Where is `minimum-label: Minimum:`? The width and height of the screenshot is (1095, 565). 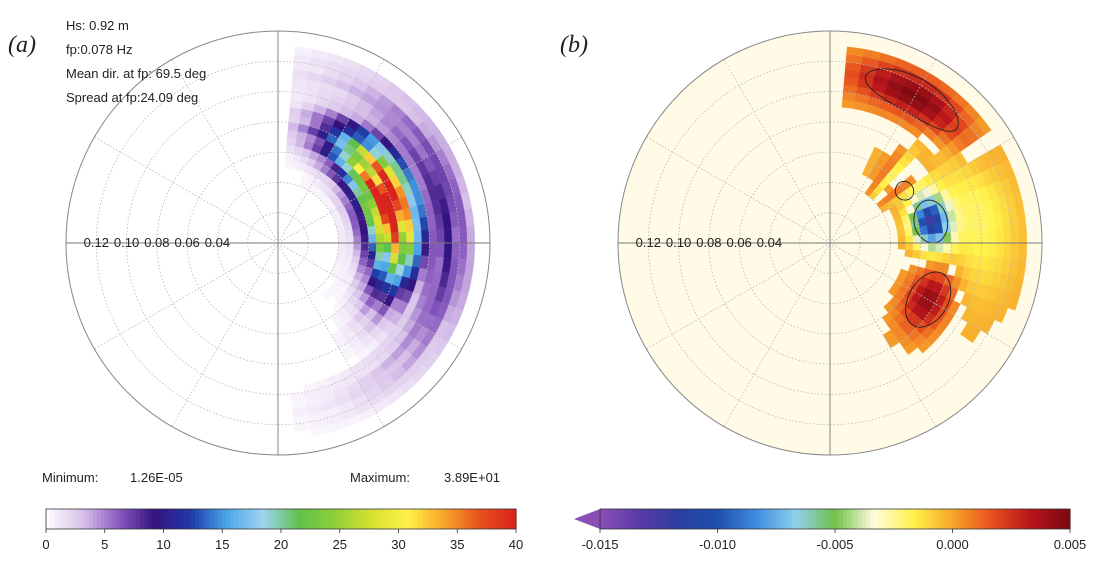
minimum-label: Minimum: is located at coordinates (70, 477).